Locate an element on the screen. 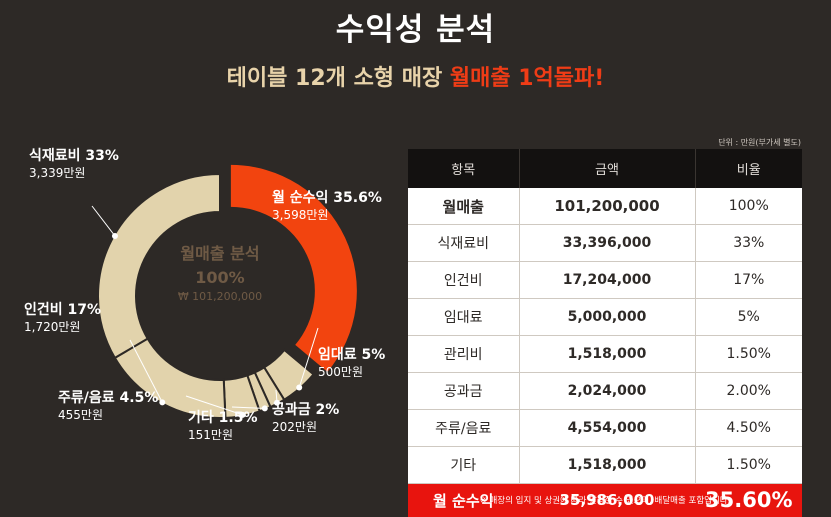 This screenshot has height=517, width=831. cell-amount: 101,200,000 is located at coordinates (606, 206).